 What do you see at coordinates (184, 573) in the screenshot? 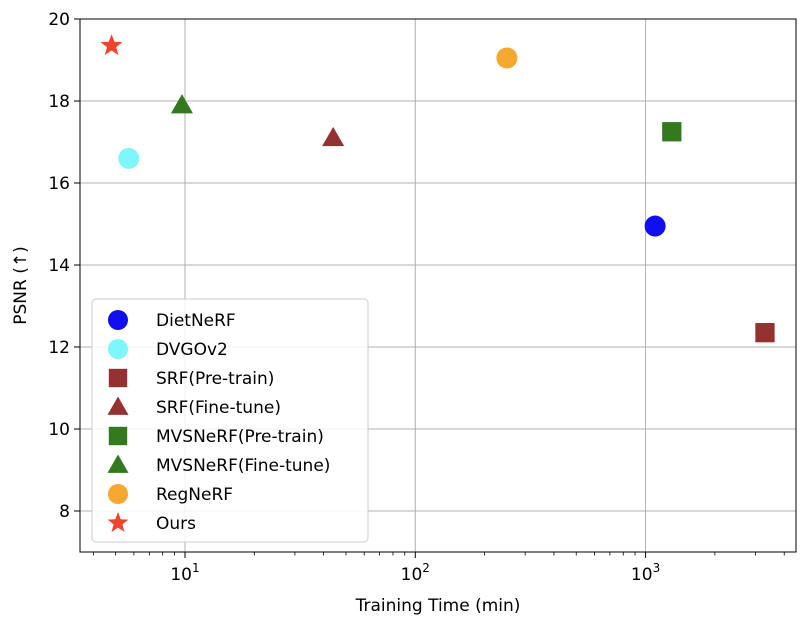
I see `x-tick-label: 10¹` at bounding box center [184, 573].